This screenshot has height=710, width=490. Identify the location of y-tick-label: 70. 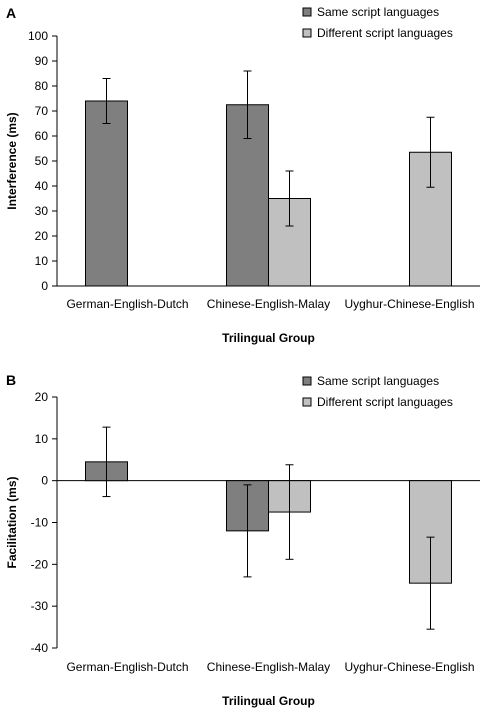
(42, 111).